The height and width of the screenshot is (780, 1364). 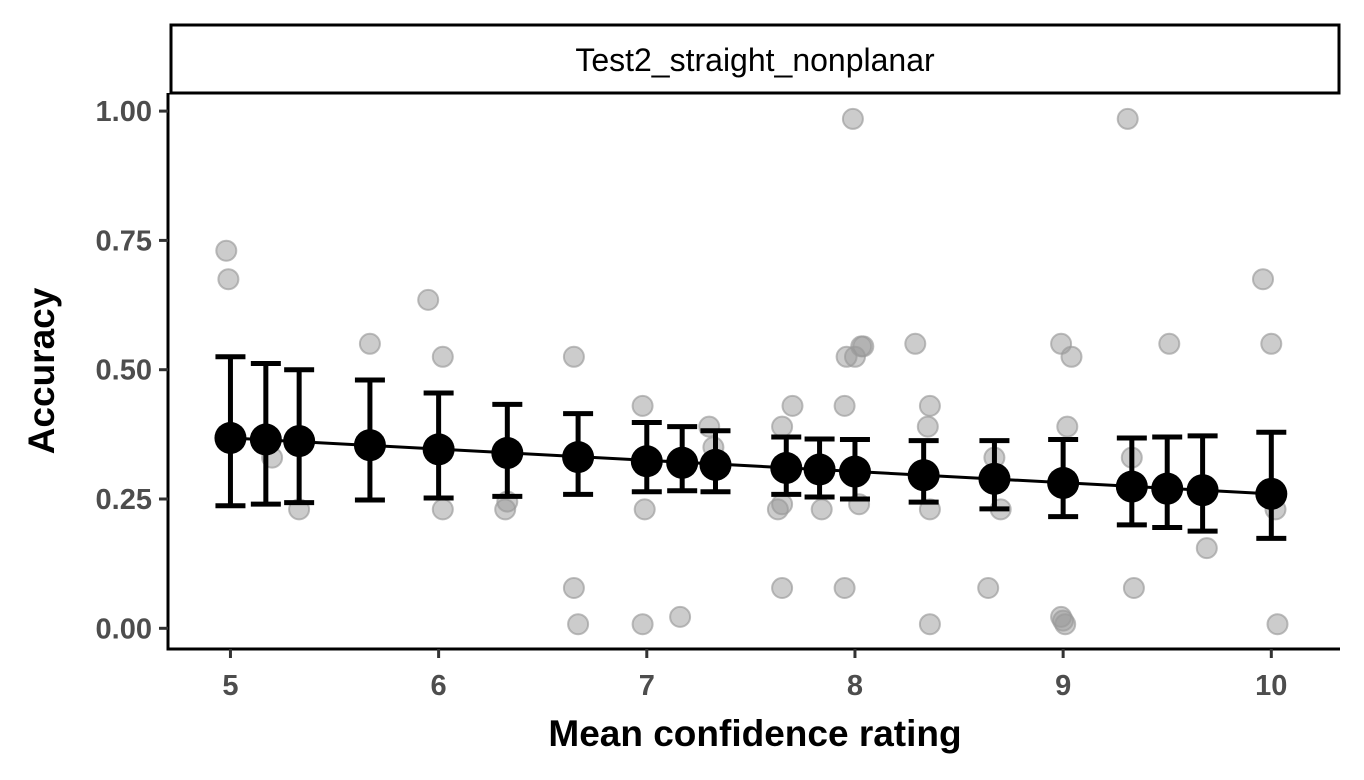 I want to click on facet-strip: Test2_straight_nonplanar, so click(x=755, y=59).